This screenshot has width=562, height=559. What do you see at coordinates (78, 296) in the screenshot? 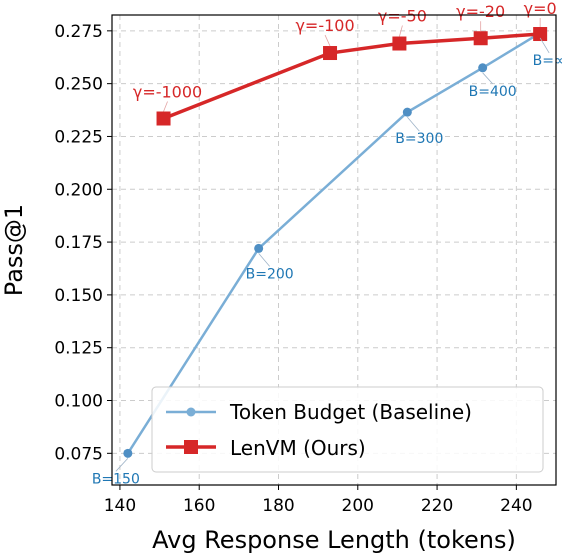
I see `y-tick-label: 0.150` at bounding box center [78, 296].